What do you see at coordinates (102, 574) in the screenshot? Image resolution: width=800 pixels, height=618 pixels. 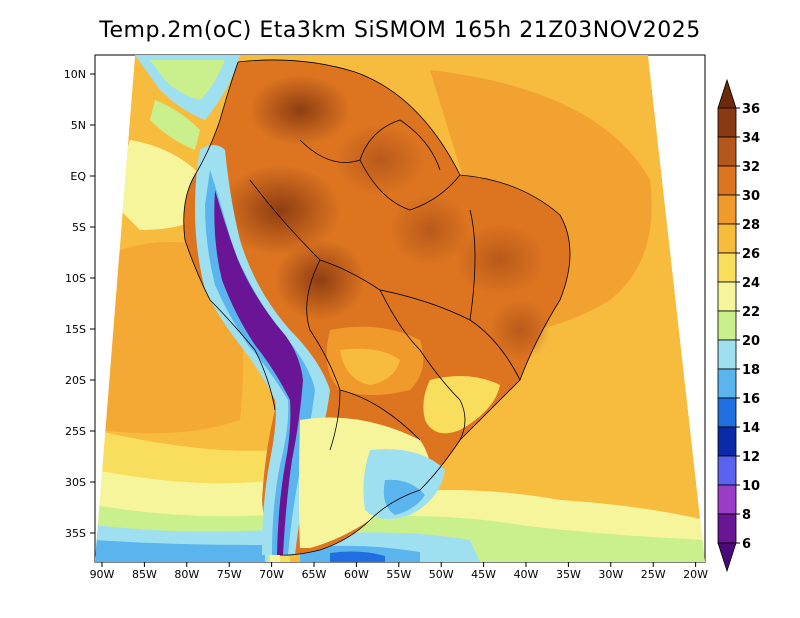 I see `lon-tick-label: 90W` at bounding box center [102, 574].